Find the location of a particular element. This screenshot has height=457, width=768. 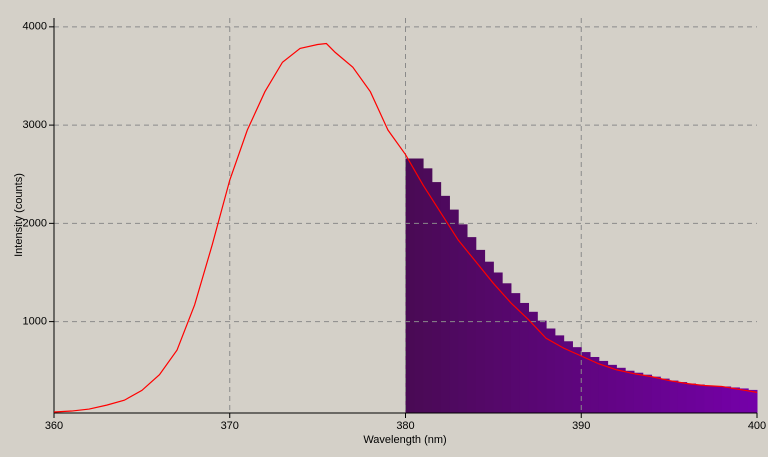

y-axis-label: Intensity (counts) is located at coordinates (19, 215).